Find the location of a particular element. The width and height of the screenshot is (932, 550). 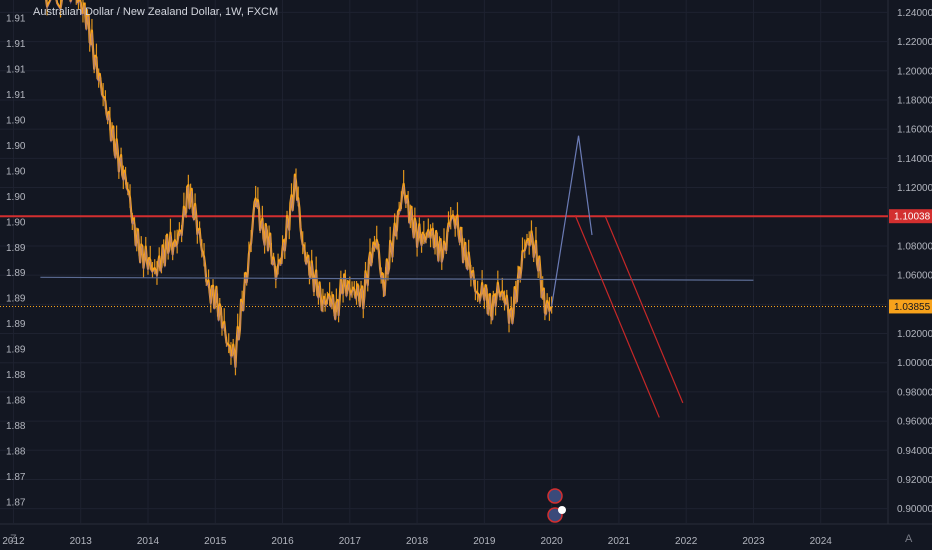

x-tick-label: 2018 is located at coordinates (417, 541).